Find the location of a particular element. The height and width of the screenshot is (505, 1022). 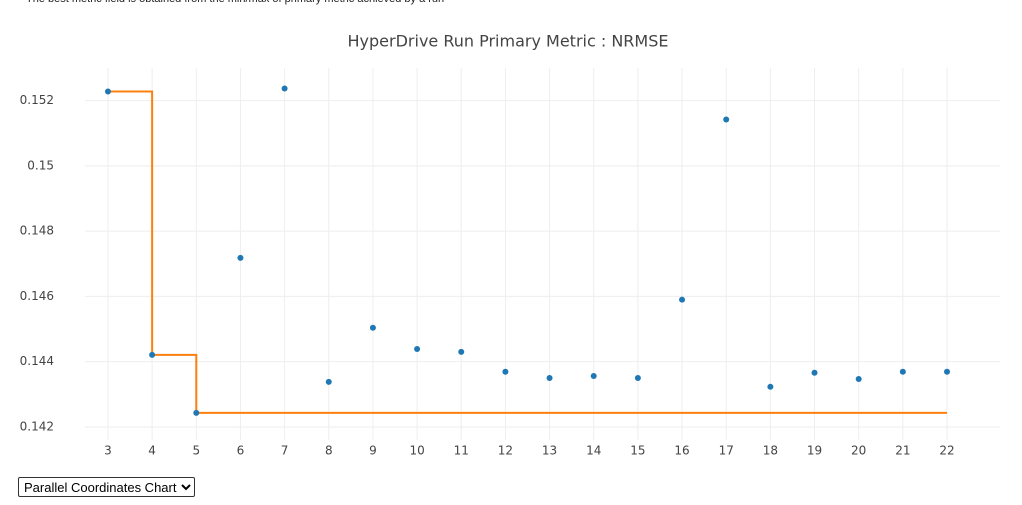

y-tick-label: 0.148 is located at coordinates (37, 231).